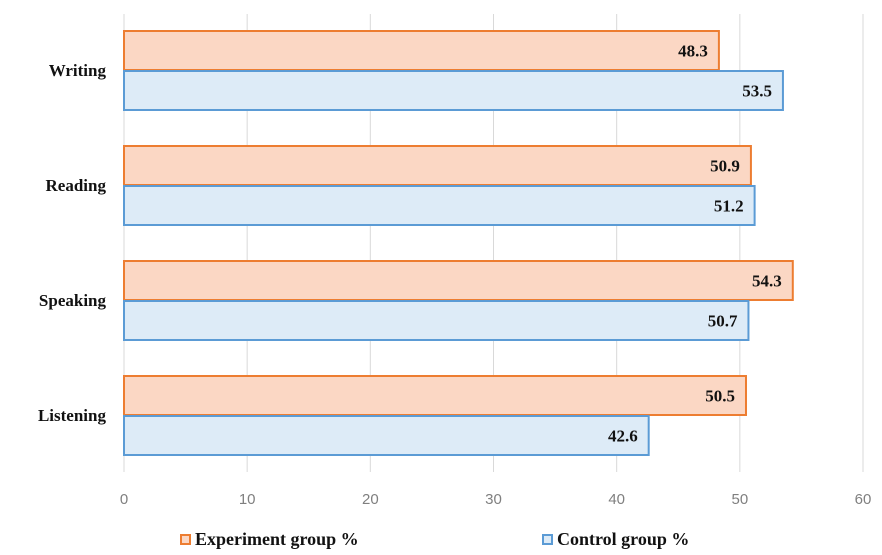 The width and height of the screenshot is (882, 555). I want to click on legend-swatch-control, so click(547, 539).